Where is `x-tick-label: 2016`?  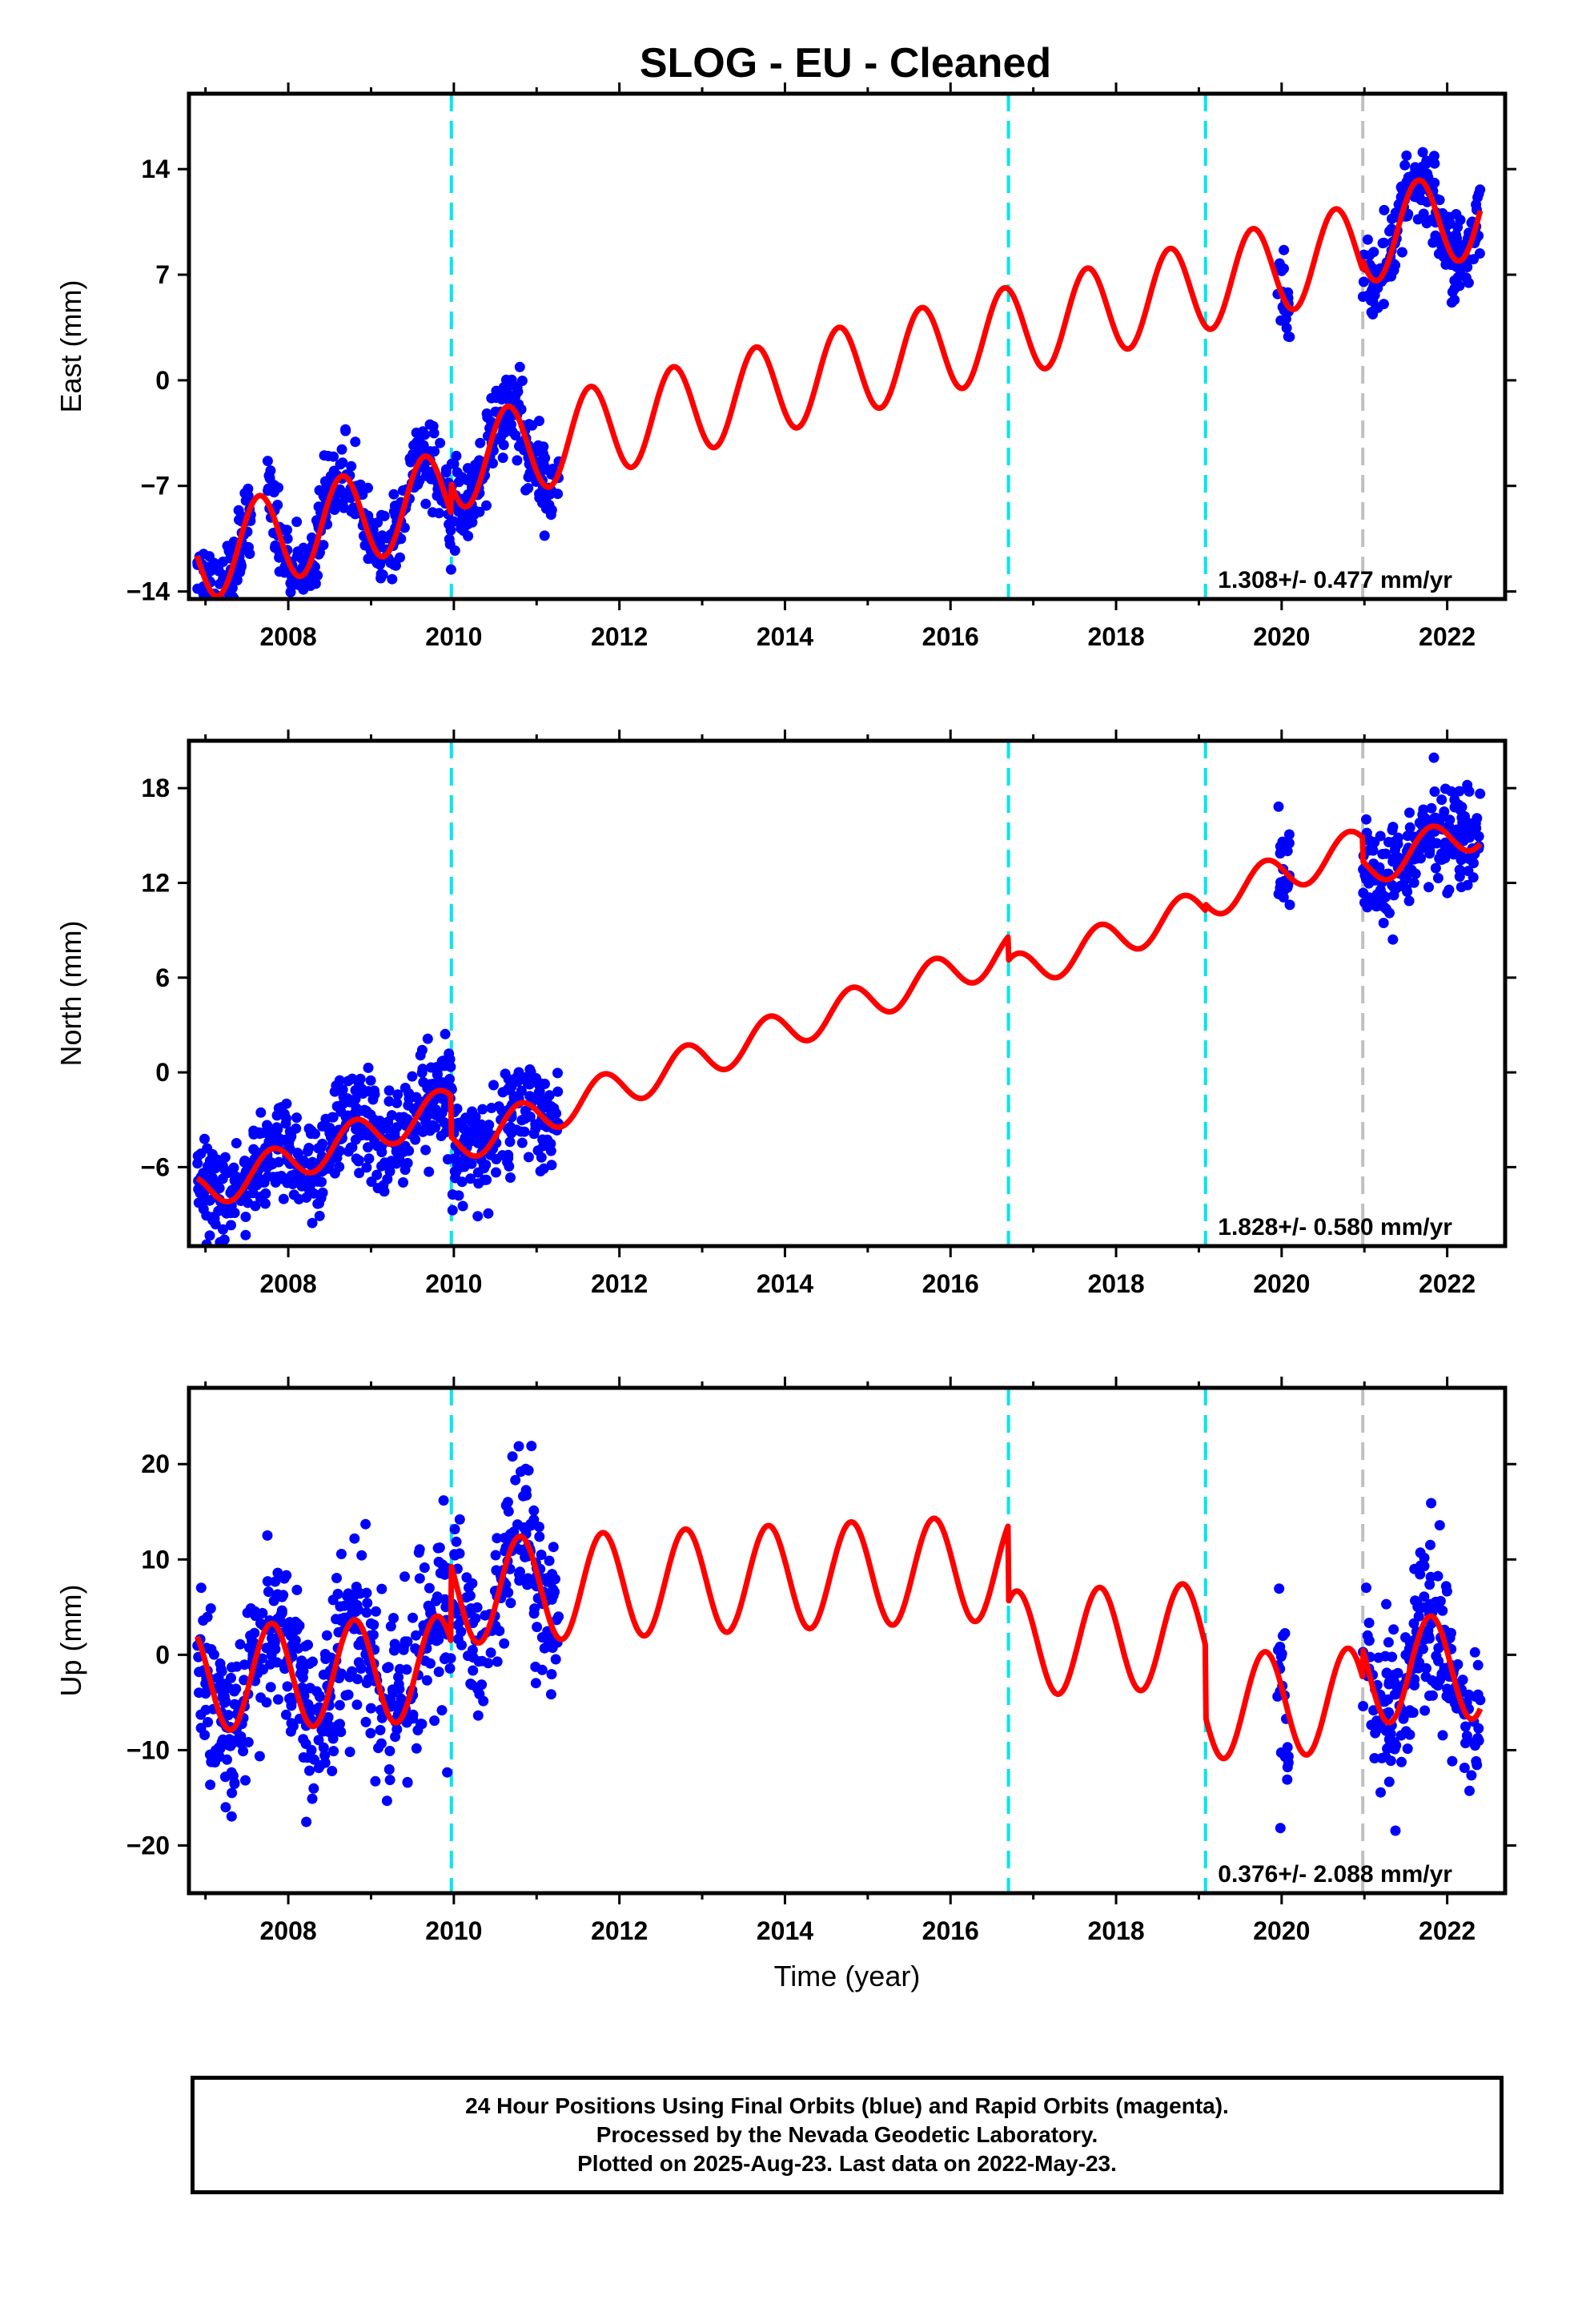 x-tick-label: 2016 is located at coordinates (951, 1283).